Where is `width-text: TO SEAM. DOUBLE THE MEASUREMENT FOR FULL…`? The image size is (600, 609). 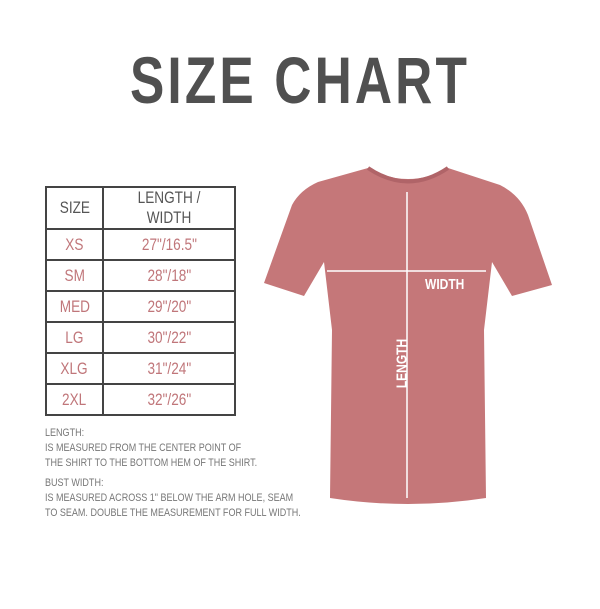 width-text: TO SEAM. DOUBLE THE MEASUREMENT FOR FULL… is located at coordinates (173, 513).